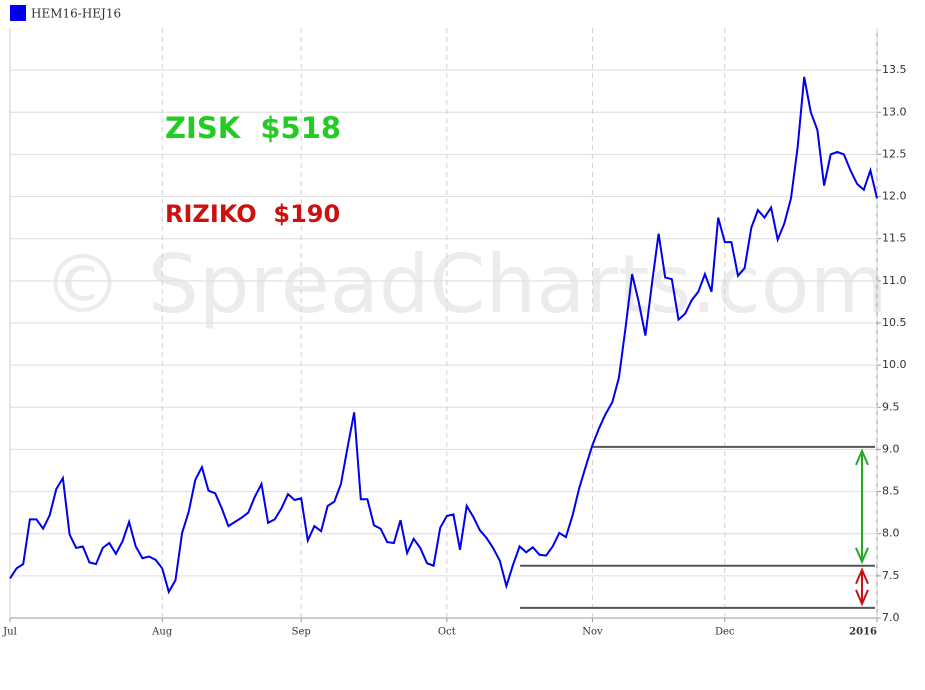  Describe the element at coordinates (894, 153) in the screenshot. I see `y-tick-label: 12.5` at that location.